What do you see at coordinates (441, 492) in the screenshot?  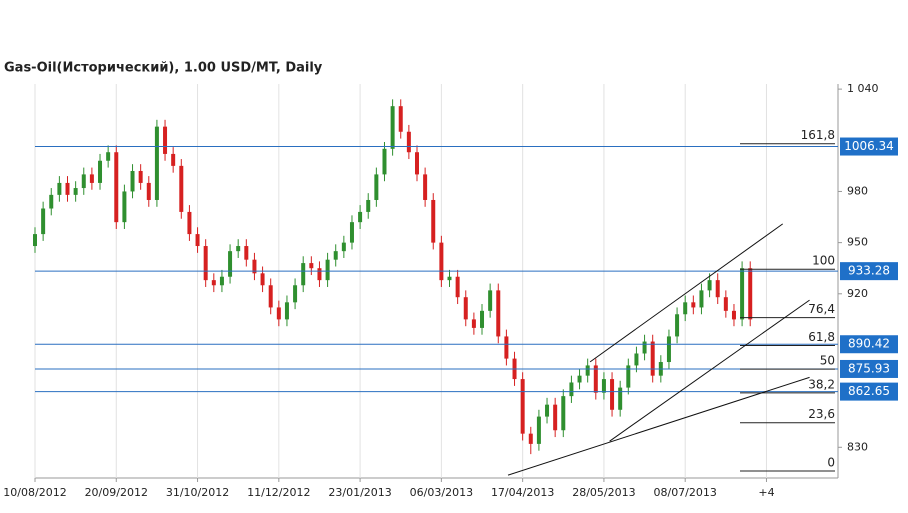 I see `x-tick-label: 06/03/2013` at bounding box center [441, 492].